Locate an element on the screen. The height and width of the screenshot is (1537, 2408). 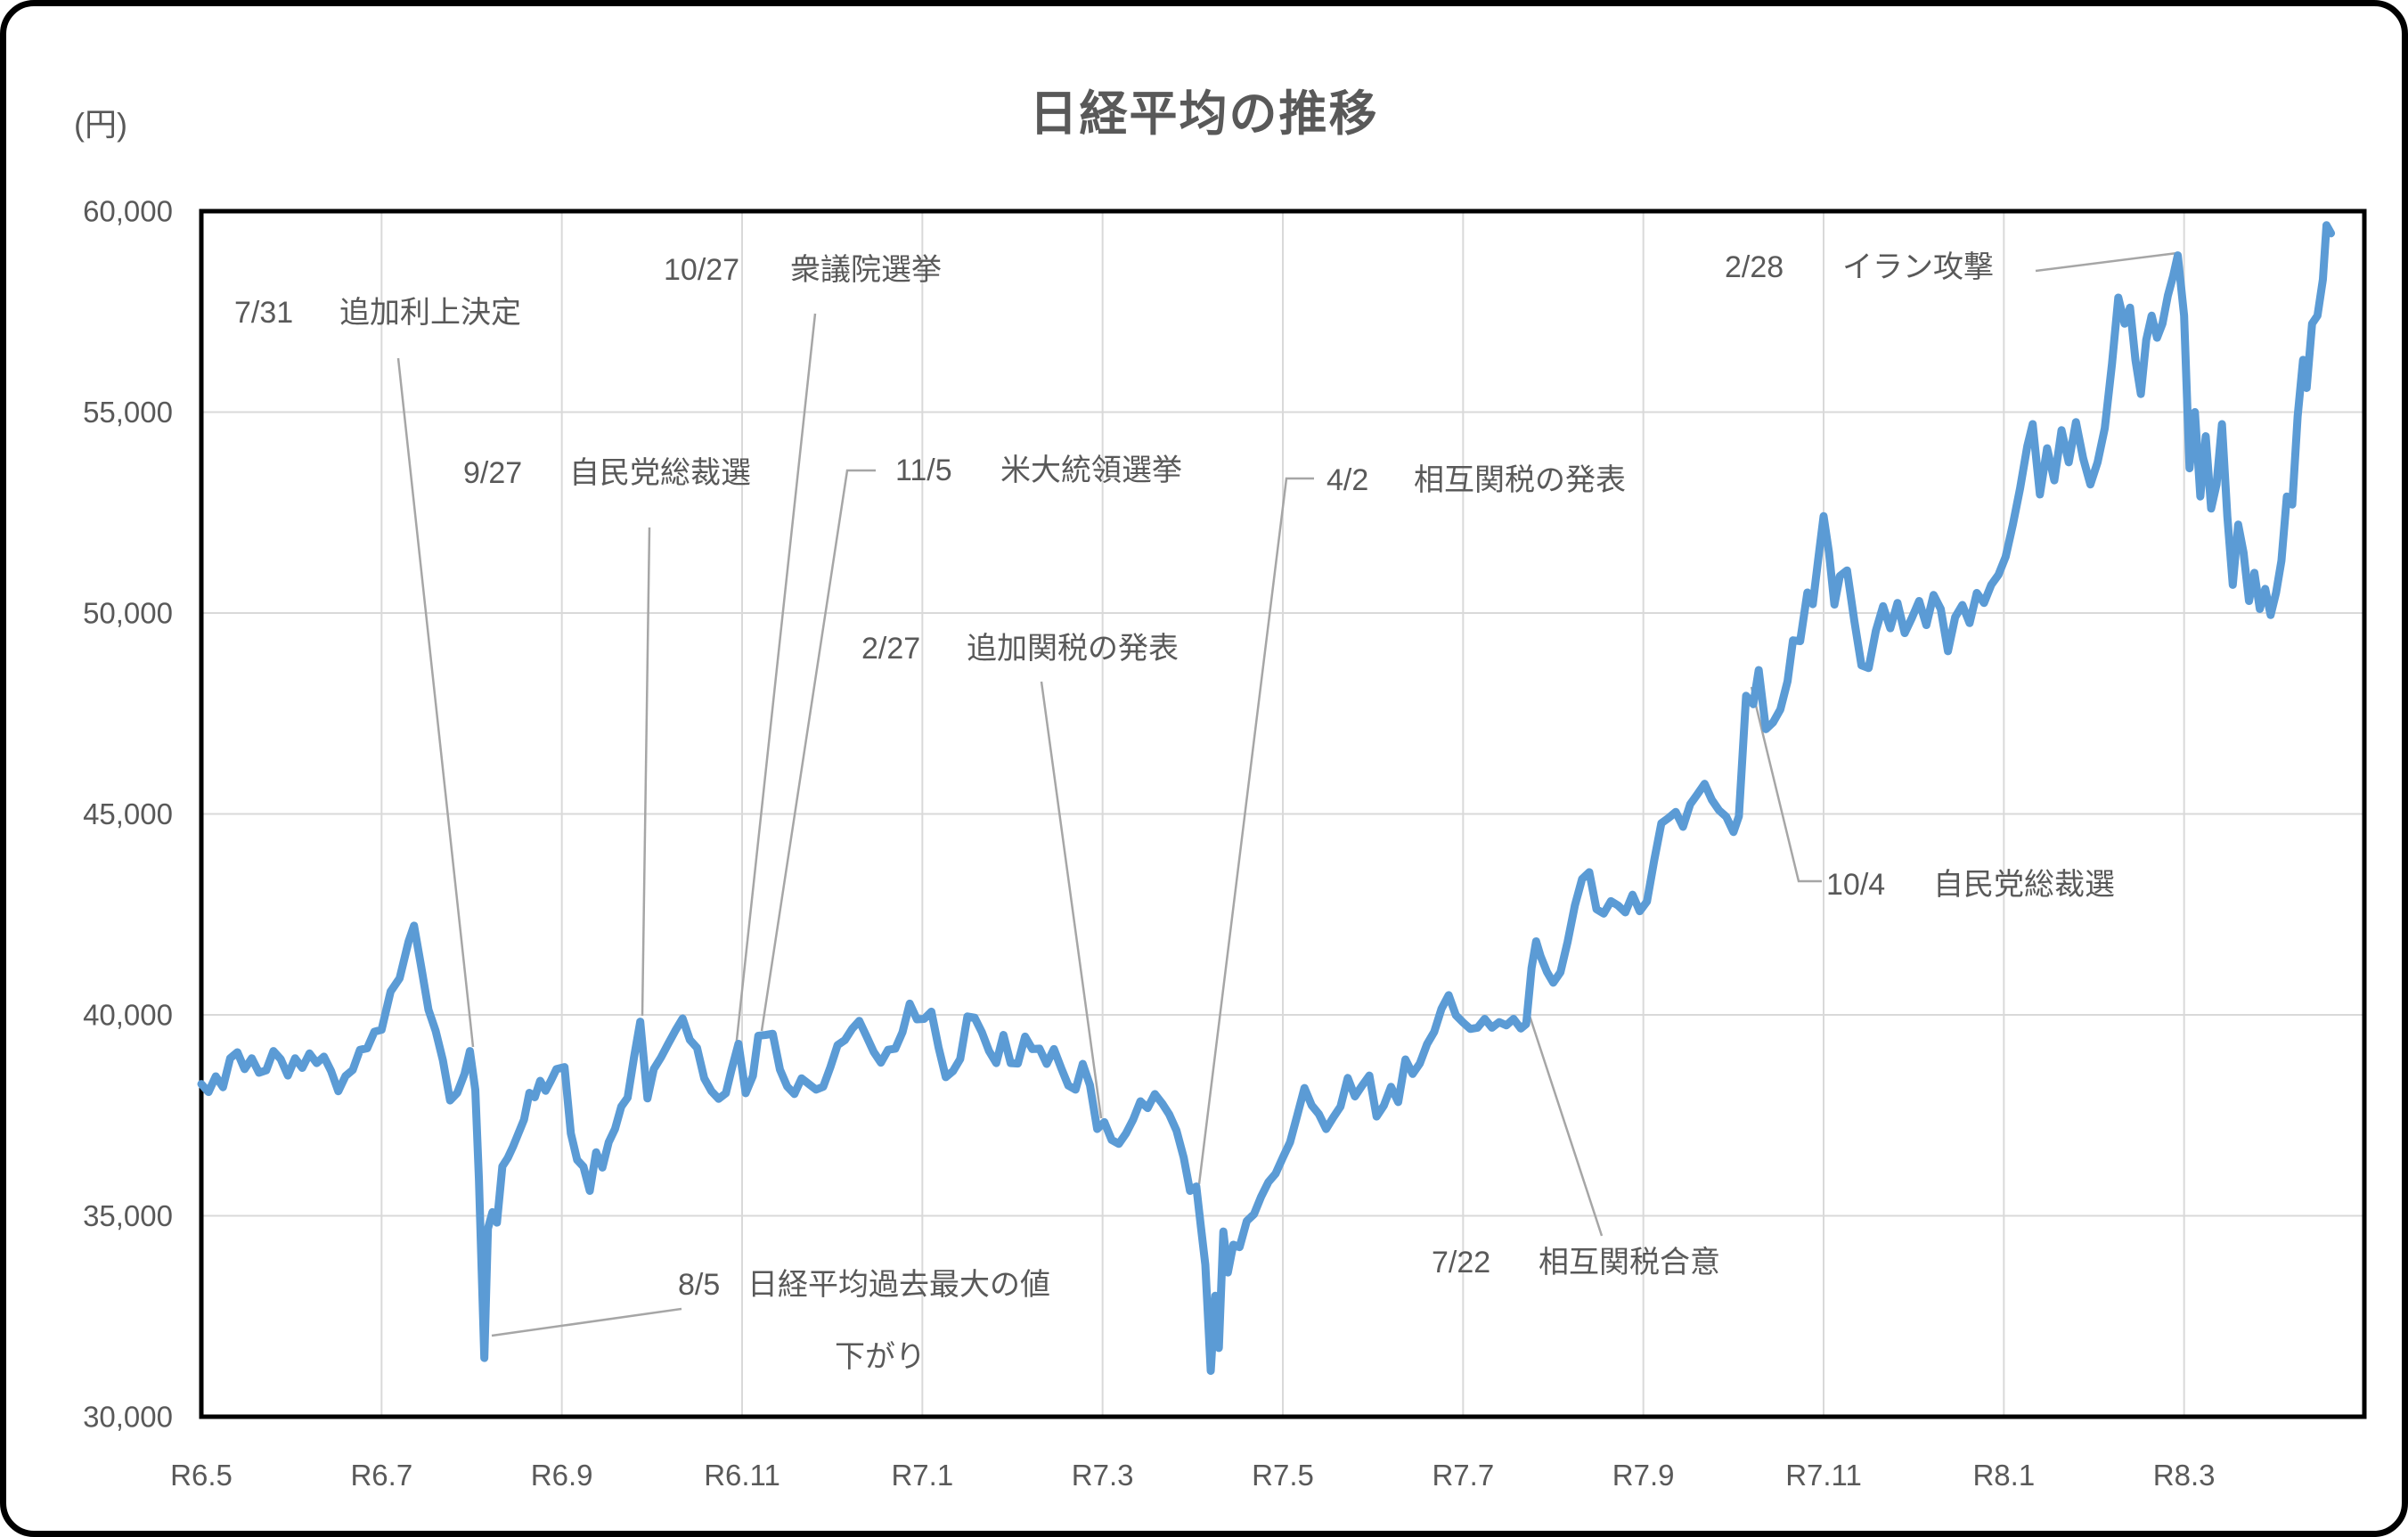
annotation-label: 4/2 相互関税の発表 is located at coordinates (1476, 480).